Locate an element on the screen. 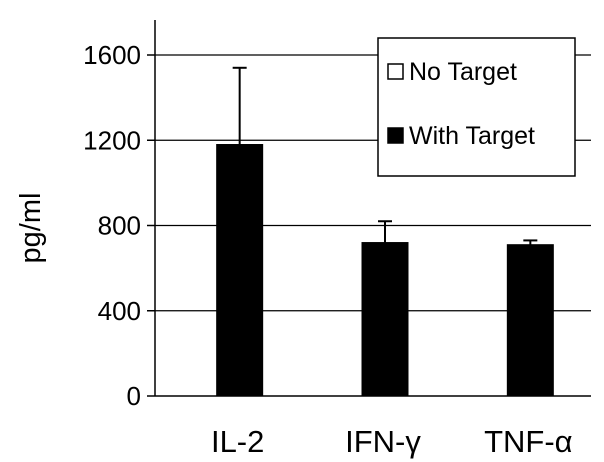  y-axis-title: pg/ml is located at coordinates (31, 228).